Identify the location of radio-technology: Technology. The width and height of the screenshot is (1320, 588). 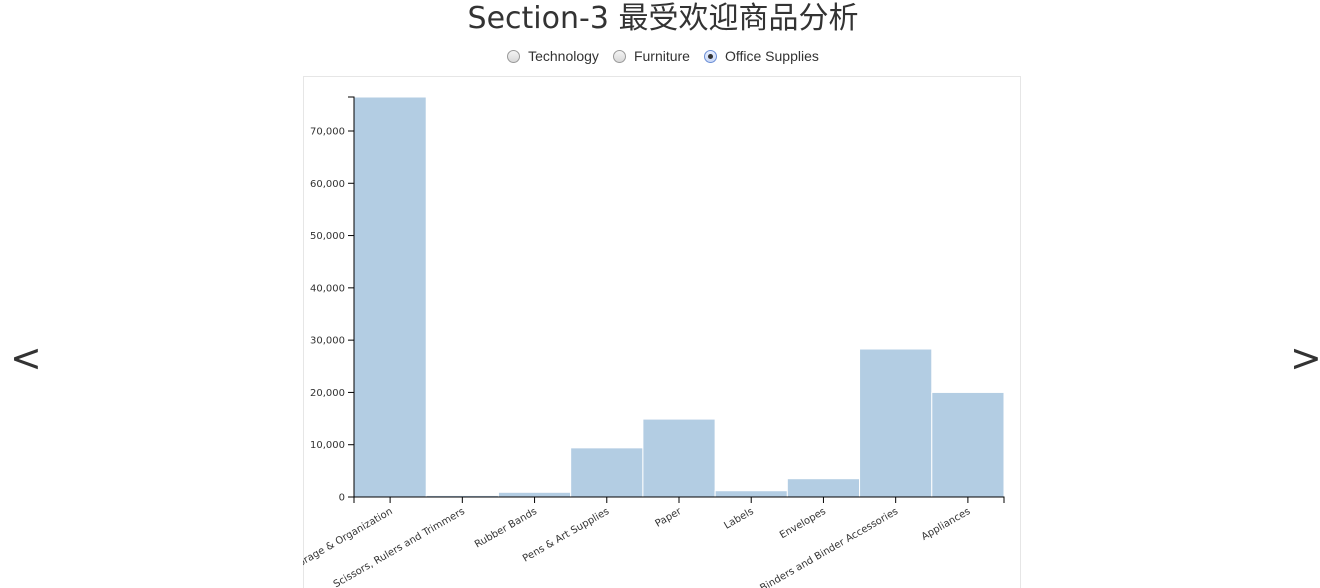
(553, 56).